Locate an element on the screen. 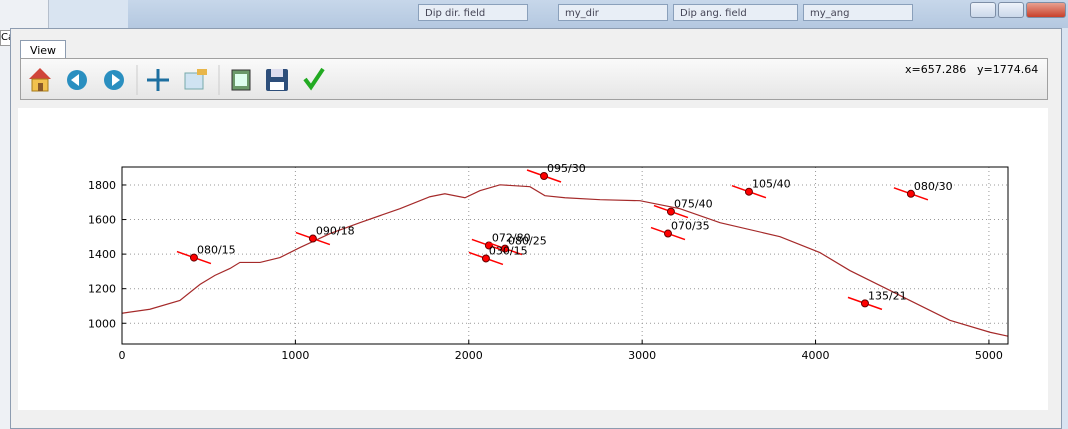  point-label: 072/80 is located at coordinates (511, 237).